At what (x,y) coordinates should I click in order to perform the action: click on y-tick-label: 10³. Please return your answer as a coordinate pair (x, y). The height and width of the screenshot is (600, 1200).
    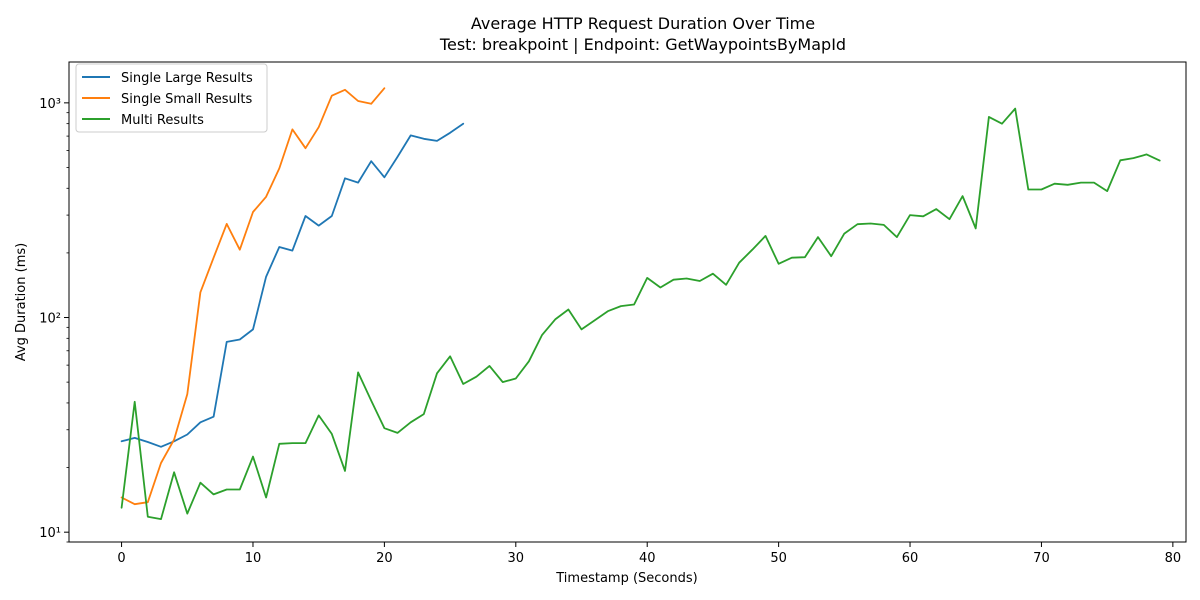
    Looking at the image, I should click on (50, 104).